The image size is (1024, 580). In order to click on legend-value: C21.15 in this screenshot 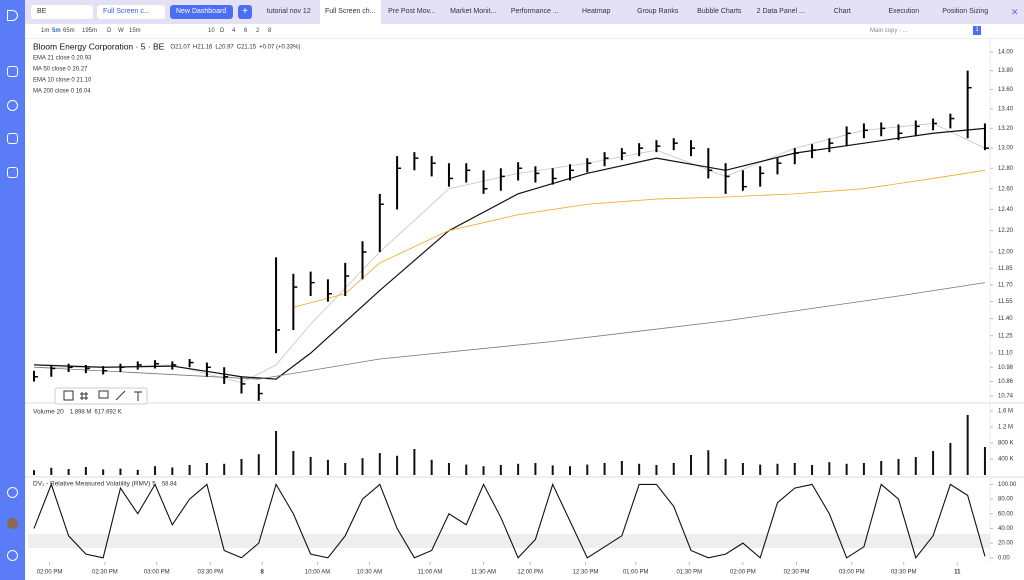, I will do `click(247, 48)`.